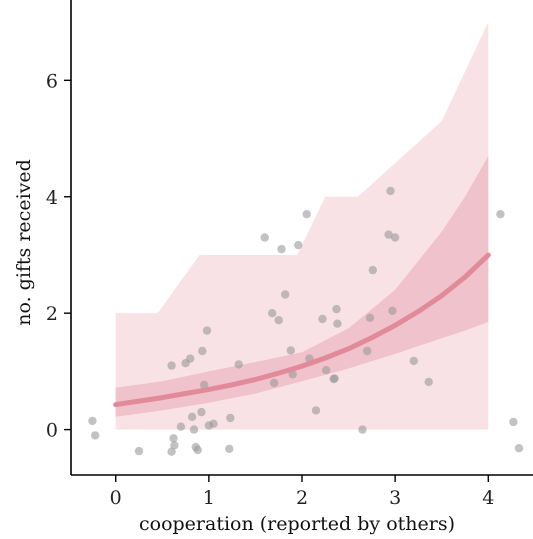  Describe the element at coordinates (52, 314) in the screenshot. I see `y-tick-label: 2` at that location.